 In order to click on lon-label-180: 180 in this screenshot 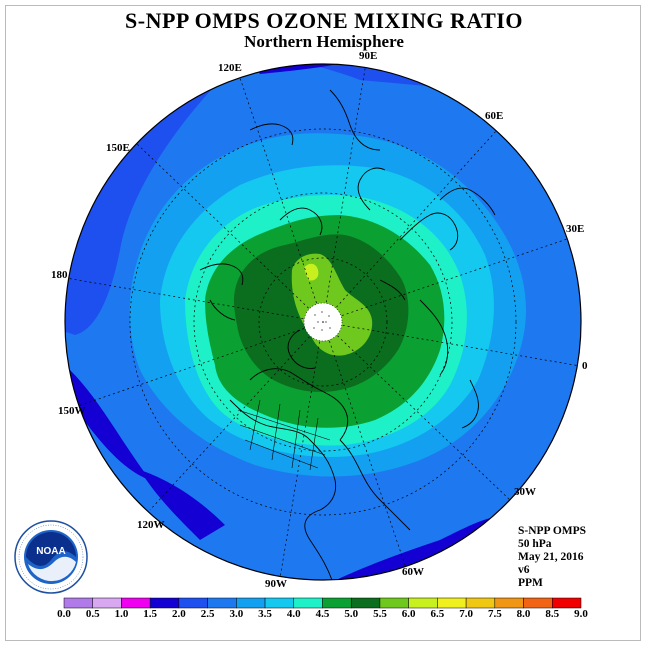, I will do `click(59, 275)`.